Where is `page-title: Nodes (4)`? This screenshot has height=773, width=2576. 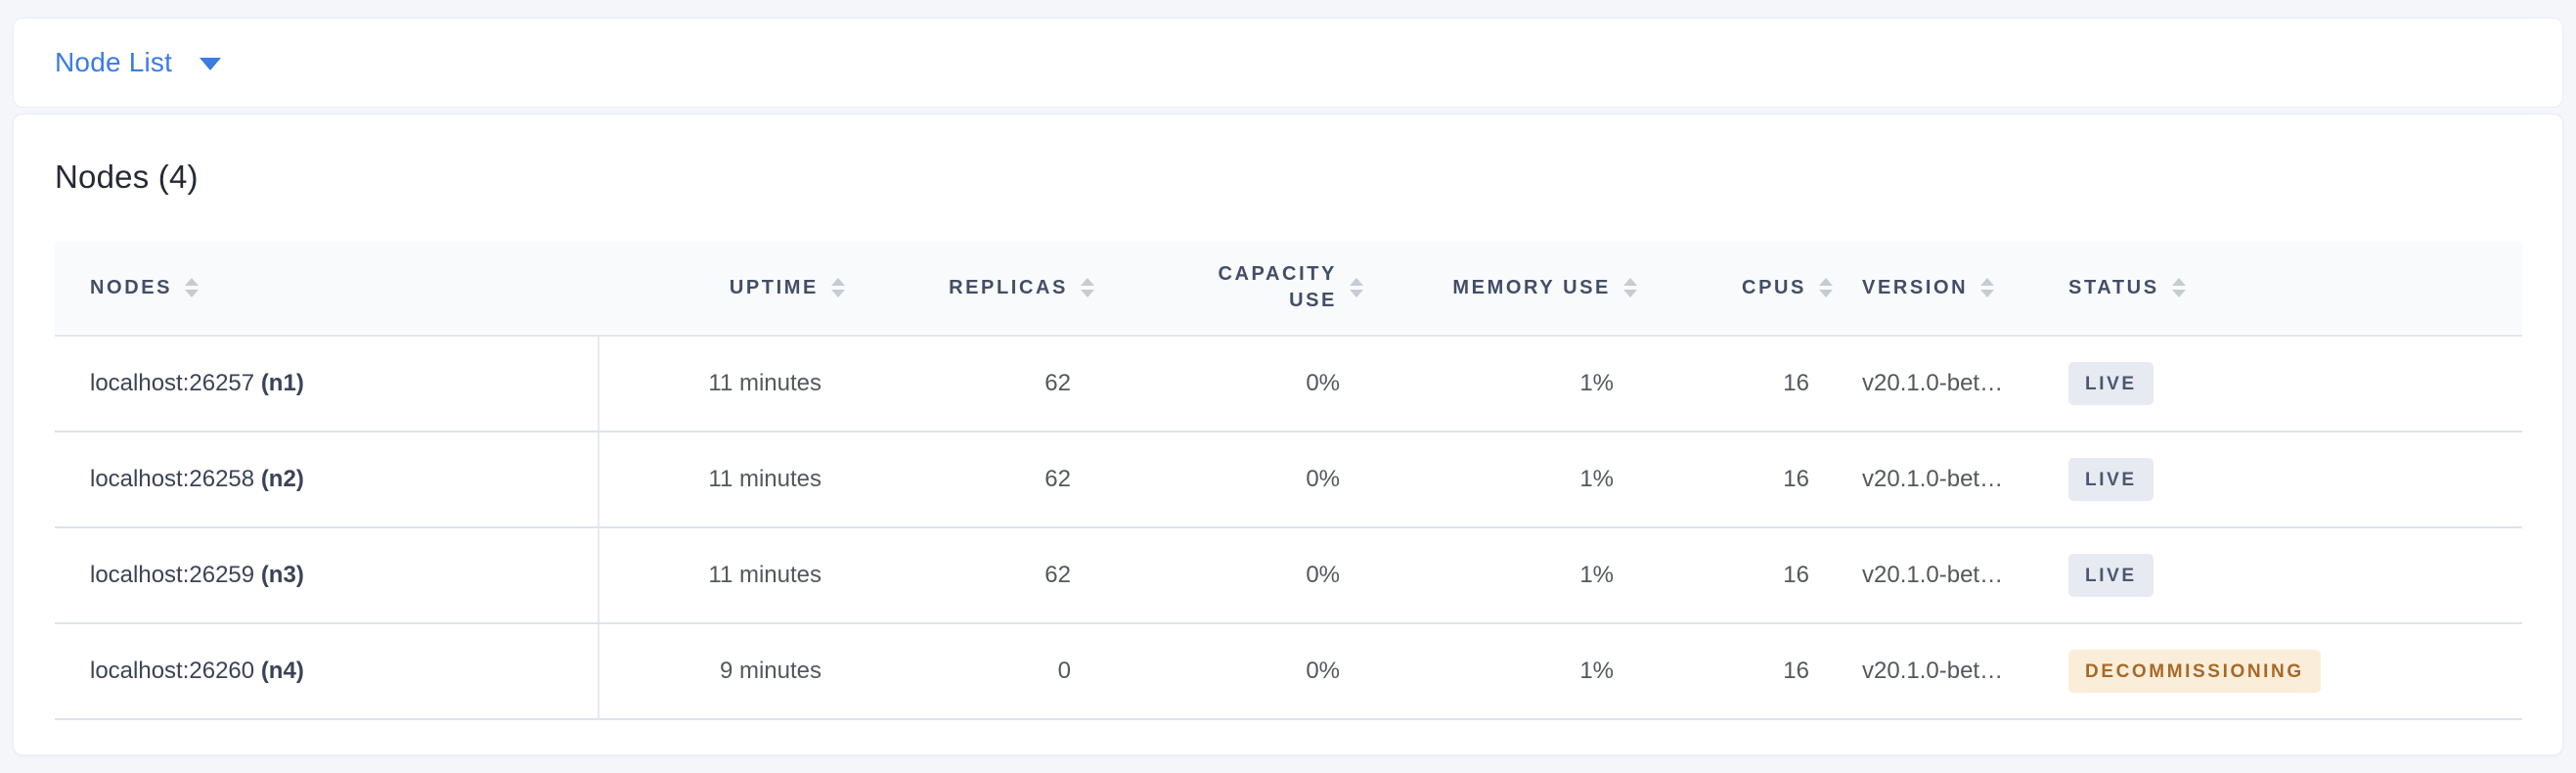 page-title: Nodes (4) is located at coordinates (127, 177).